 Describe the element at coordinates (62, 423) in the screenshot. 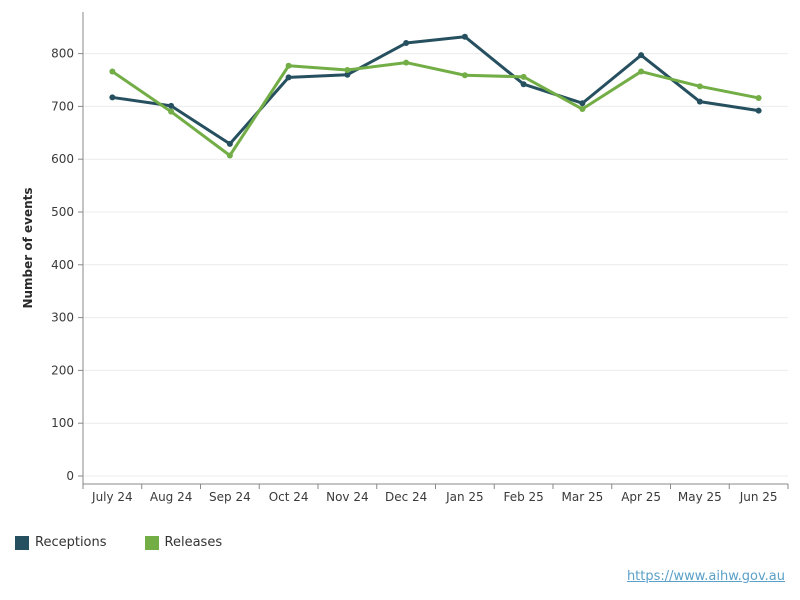

I see `y-tick-label: 100` at that location.